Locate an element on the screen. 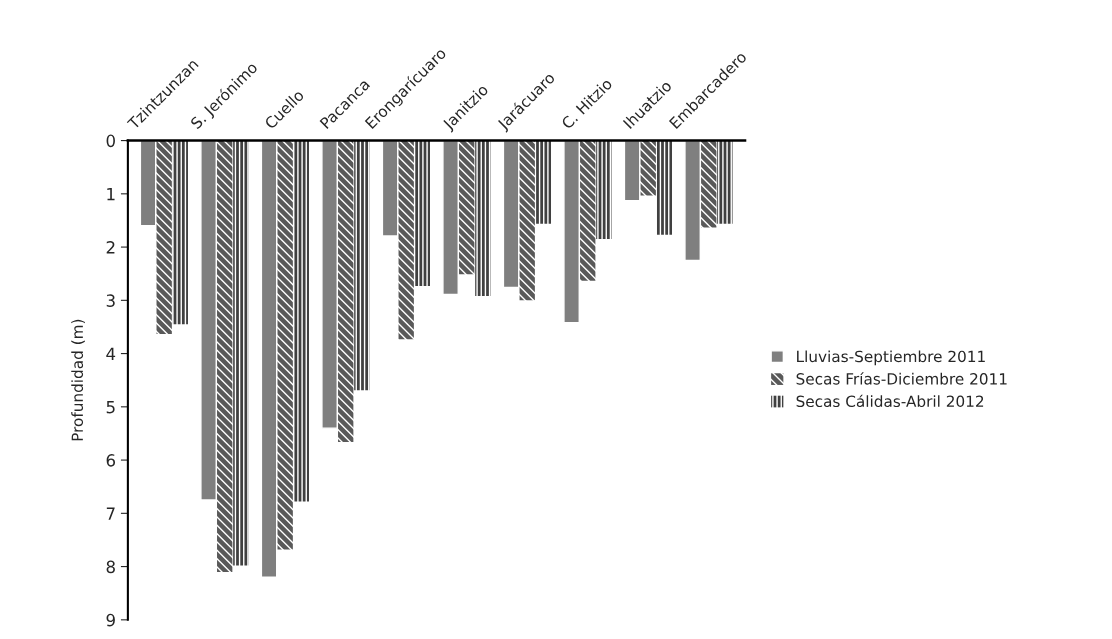 The image size is (1112, 639). y-tick-label: 7 is located at coordinates (110, 513).